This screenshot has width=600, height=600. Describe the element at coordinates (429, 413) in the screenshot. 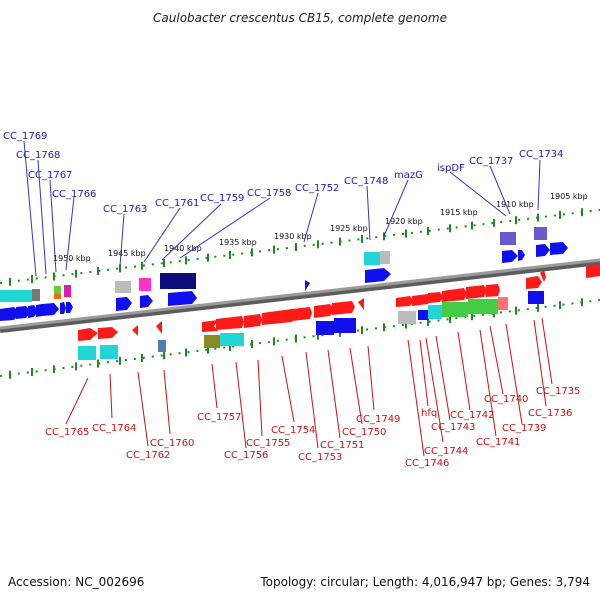

I see `gene-label-hfq: hfq` at that location.